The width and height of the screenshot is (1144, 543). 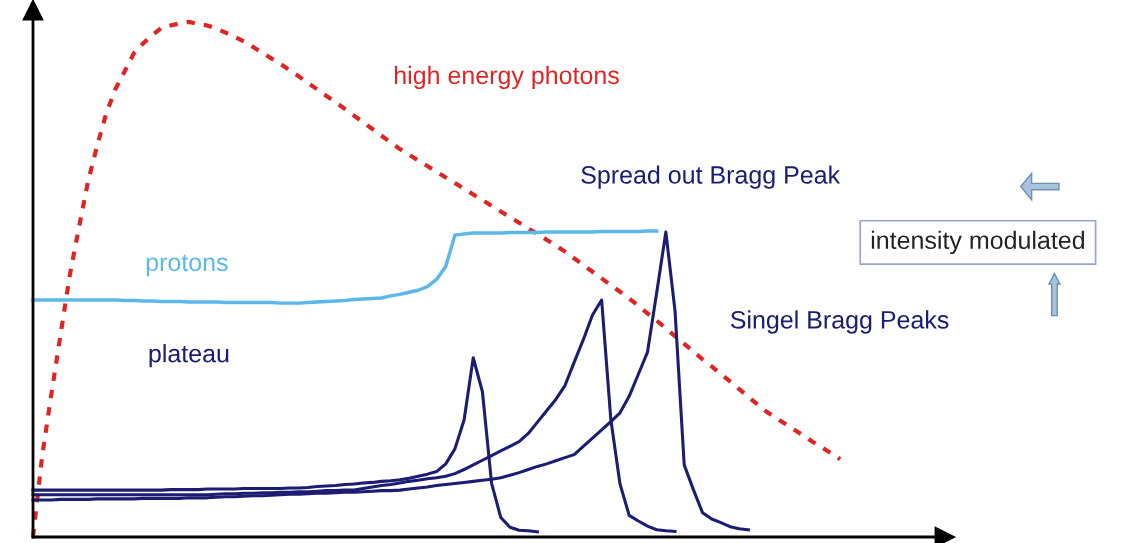 I want to click on text: intensity modulated, so click(x=978, y=242).